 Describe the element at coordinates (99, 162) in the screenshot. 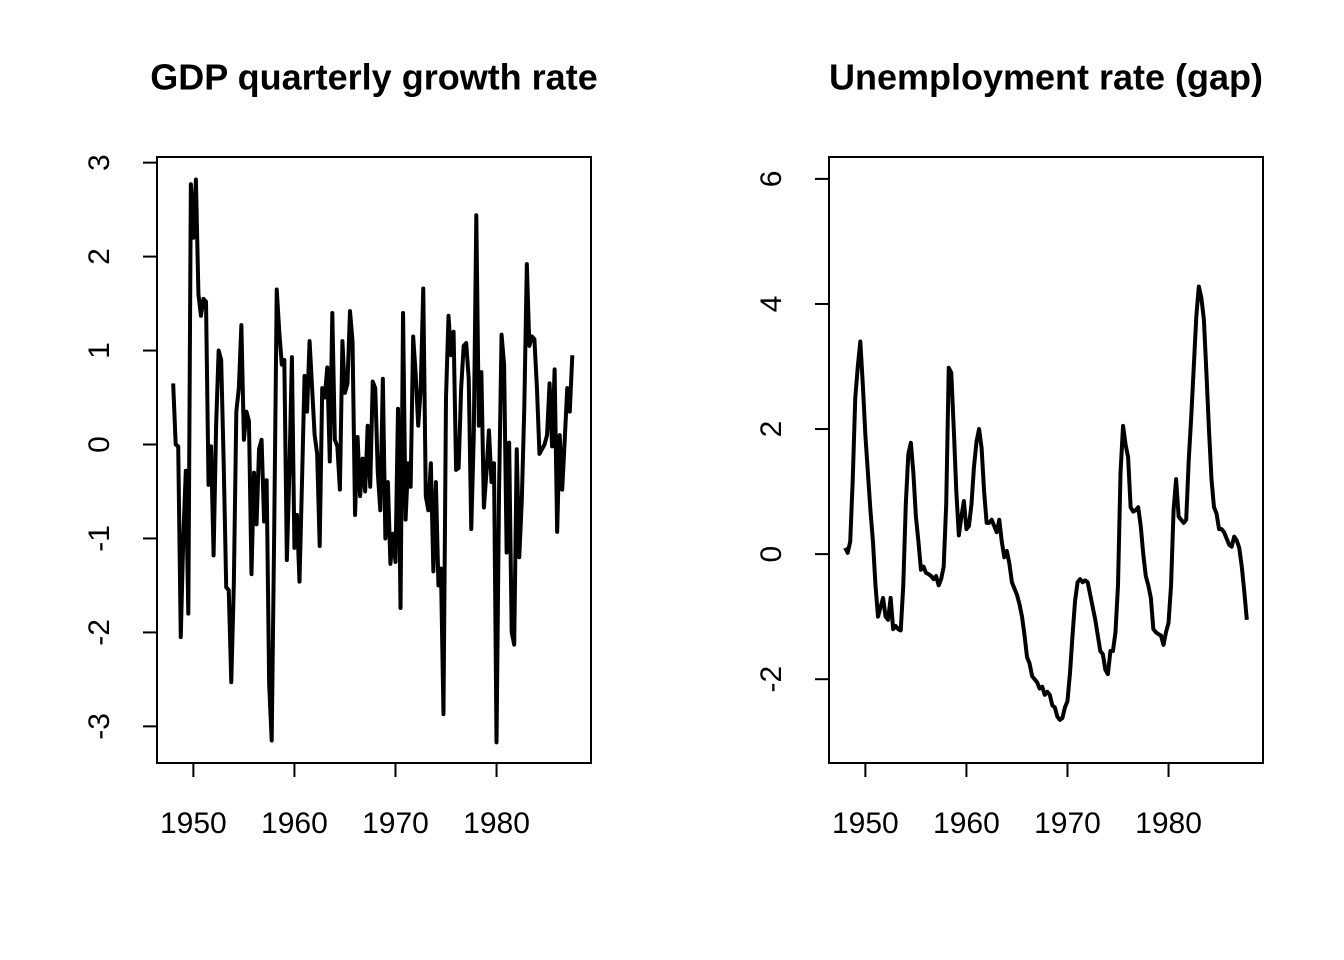

I see `y-tick-label: 3` at that location.